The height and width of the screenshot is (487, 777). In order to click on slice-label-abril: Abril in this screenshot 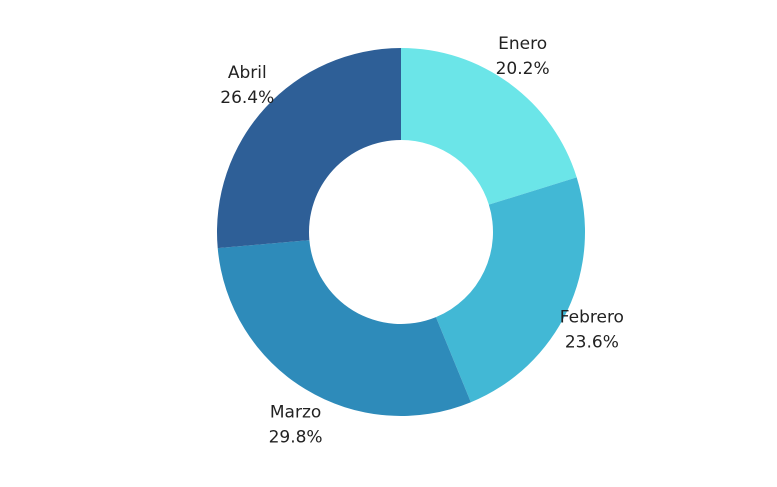, I will do `click(247, 73)`.